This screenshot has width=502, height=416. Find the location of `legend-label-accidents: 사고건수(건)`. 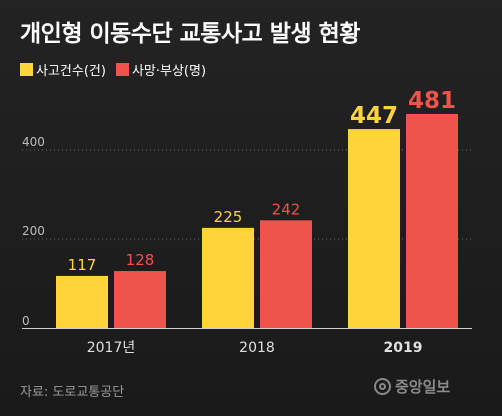

legend-label-accidents: 사고건수(건) is located at coordinates (71, 71).